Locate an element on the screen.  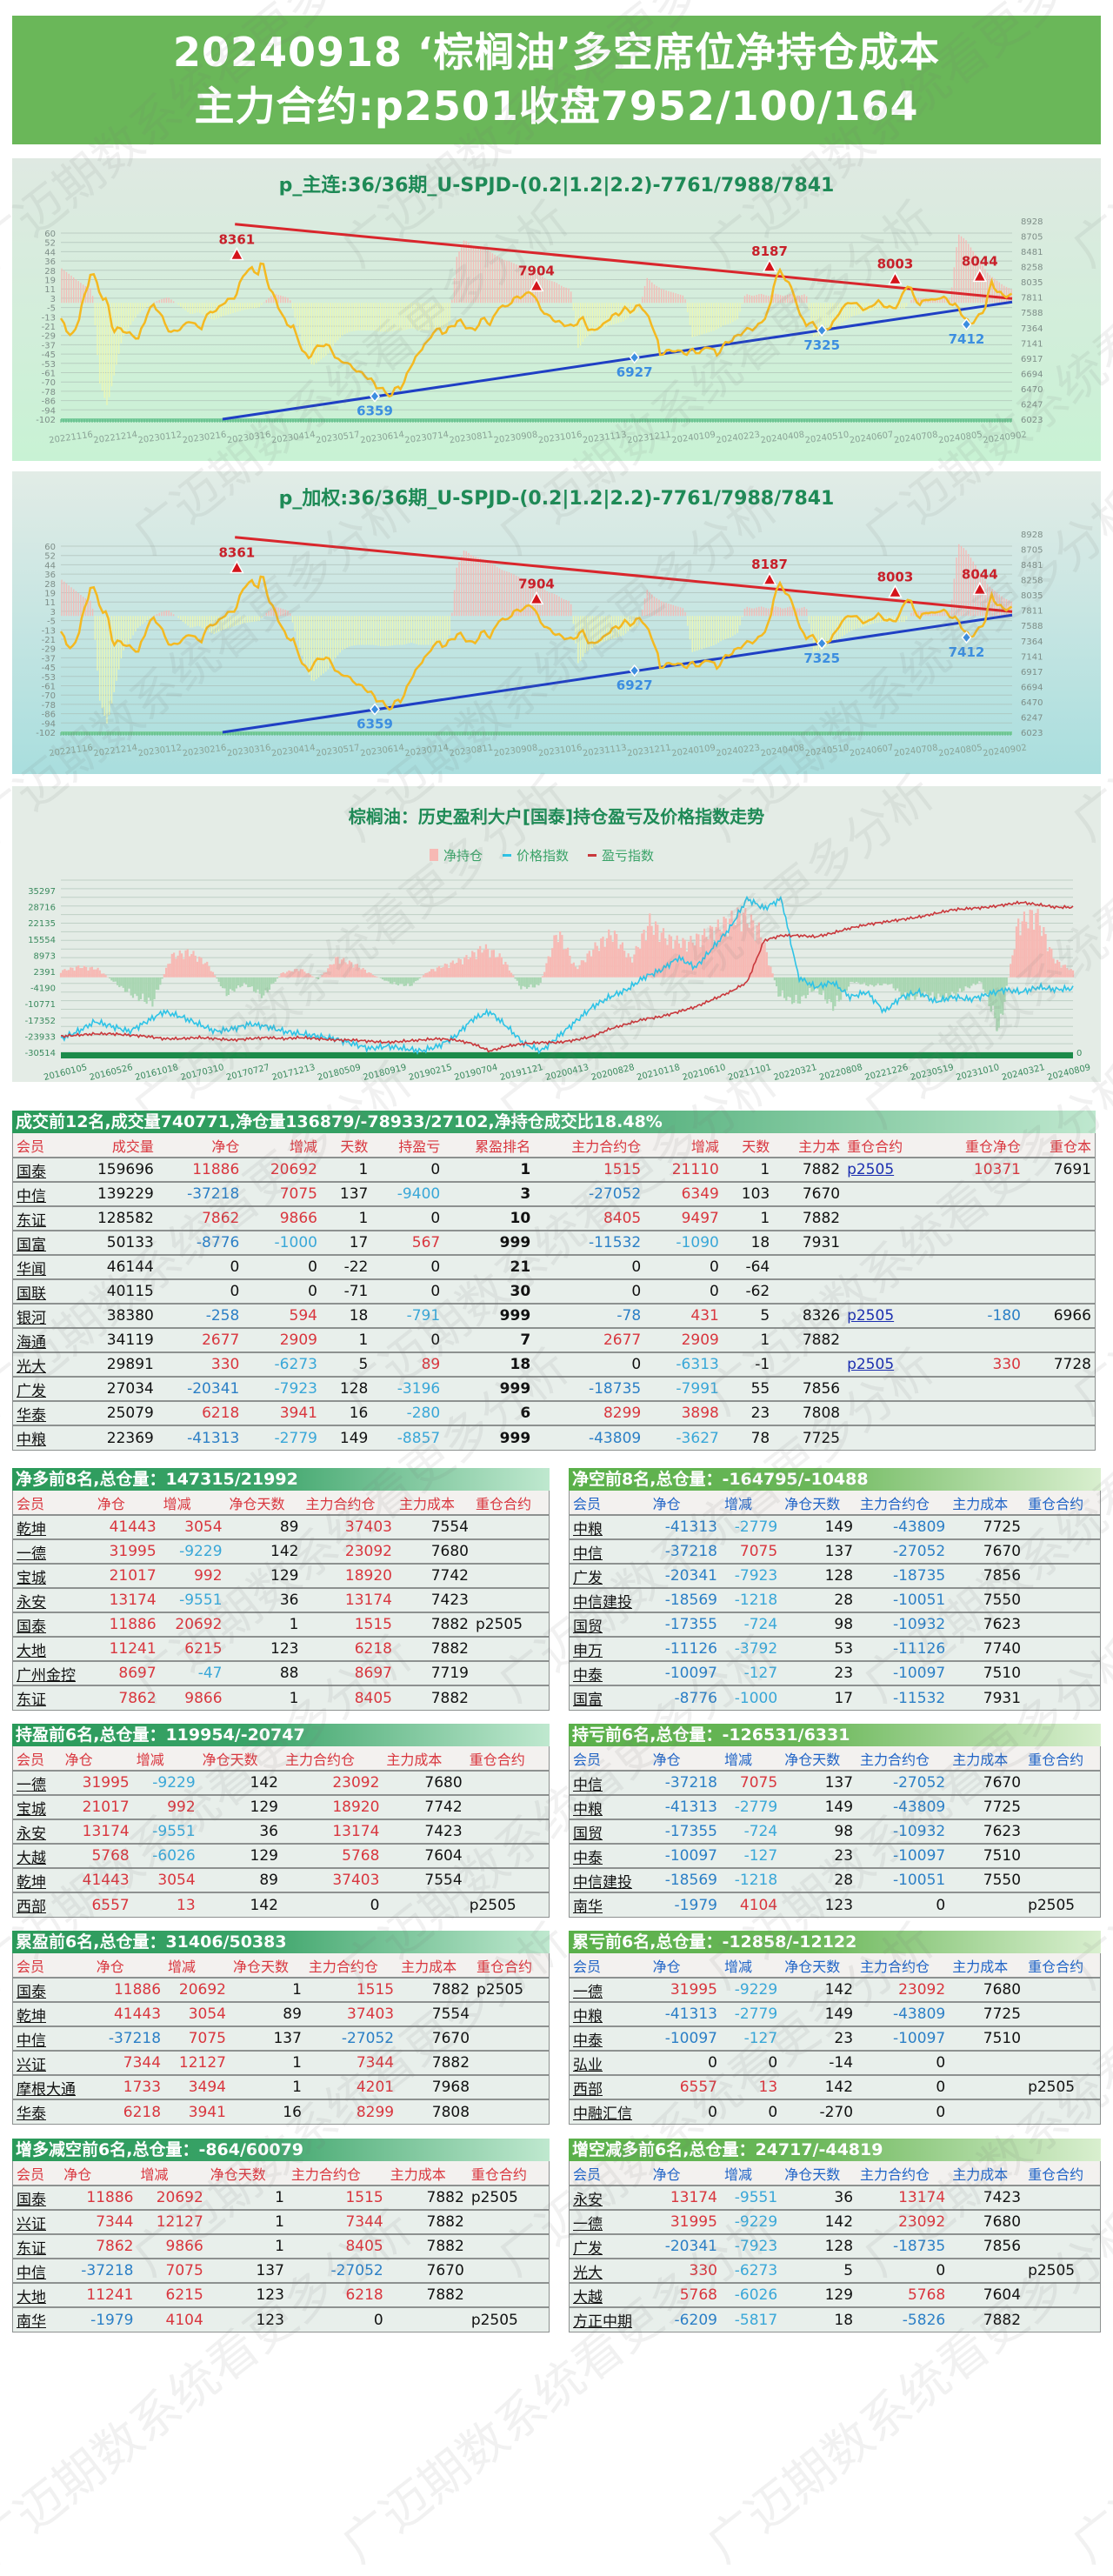
member-name-link: 中融汇信 is located at coordinates (610, 2111).